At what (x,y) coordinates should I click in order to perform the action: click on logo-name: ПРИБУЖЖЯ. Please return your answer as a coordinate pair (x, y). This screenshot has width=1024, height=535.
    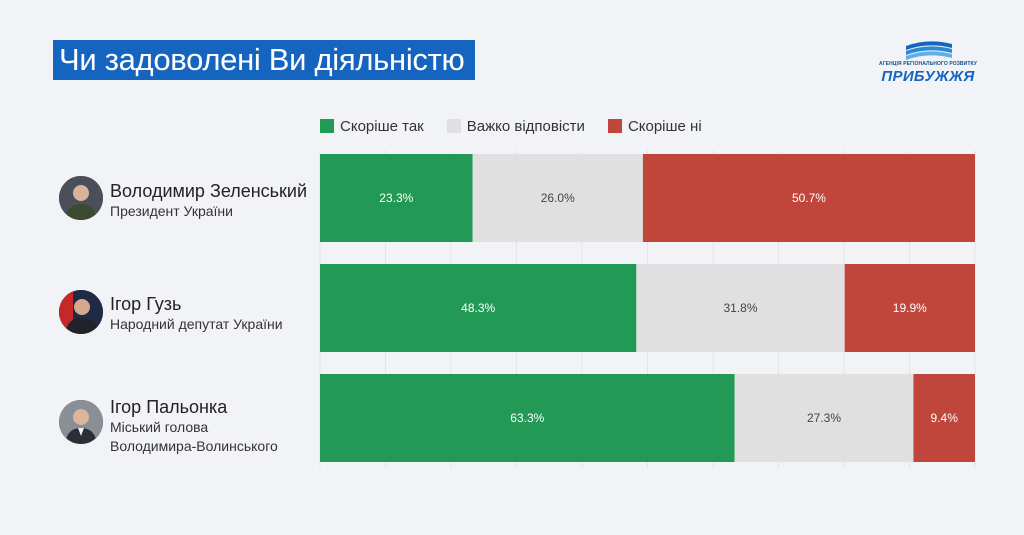
    Looking at the image, I should click on (928, 76).